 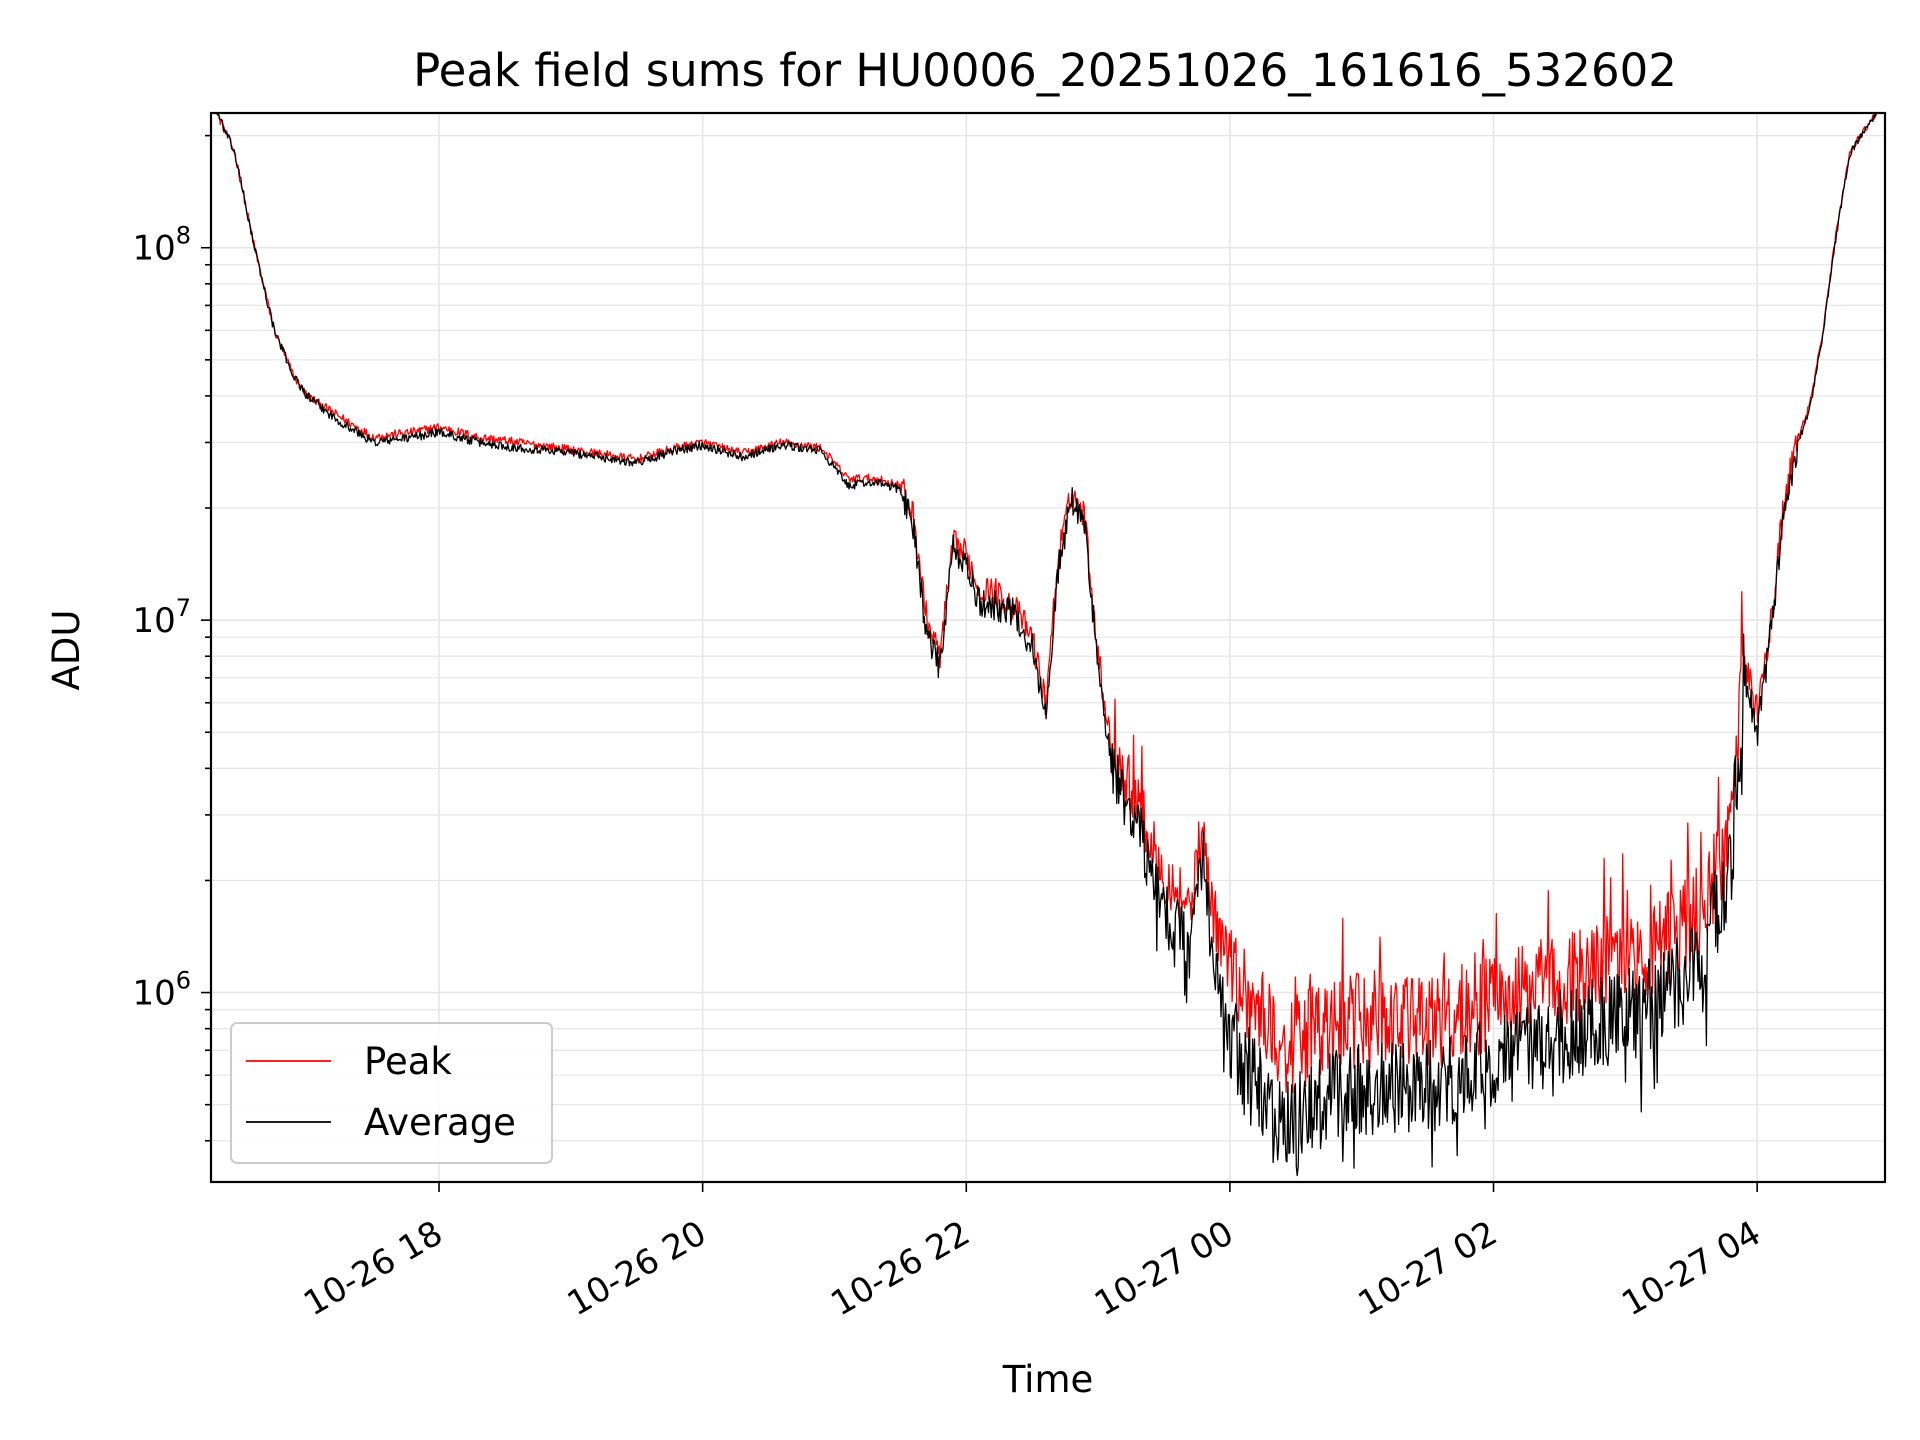 I want to click on y-tick-exponent: 7, so click(x=183, y=608).